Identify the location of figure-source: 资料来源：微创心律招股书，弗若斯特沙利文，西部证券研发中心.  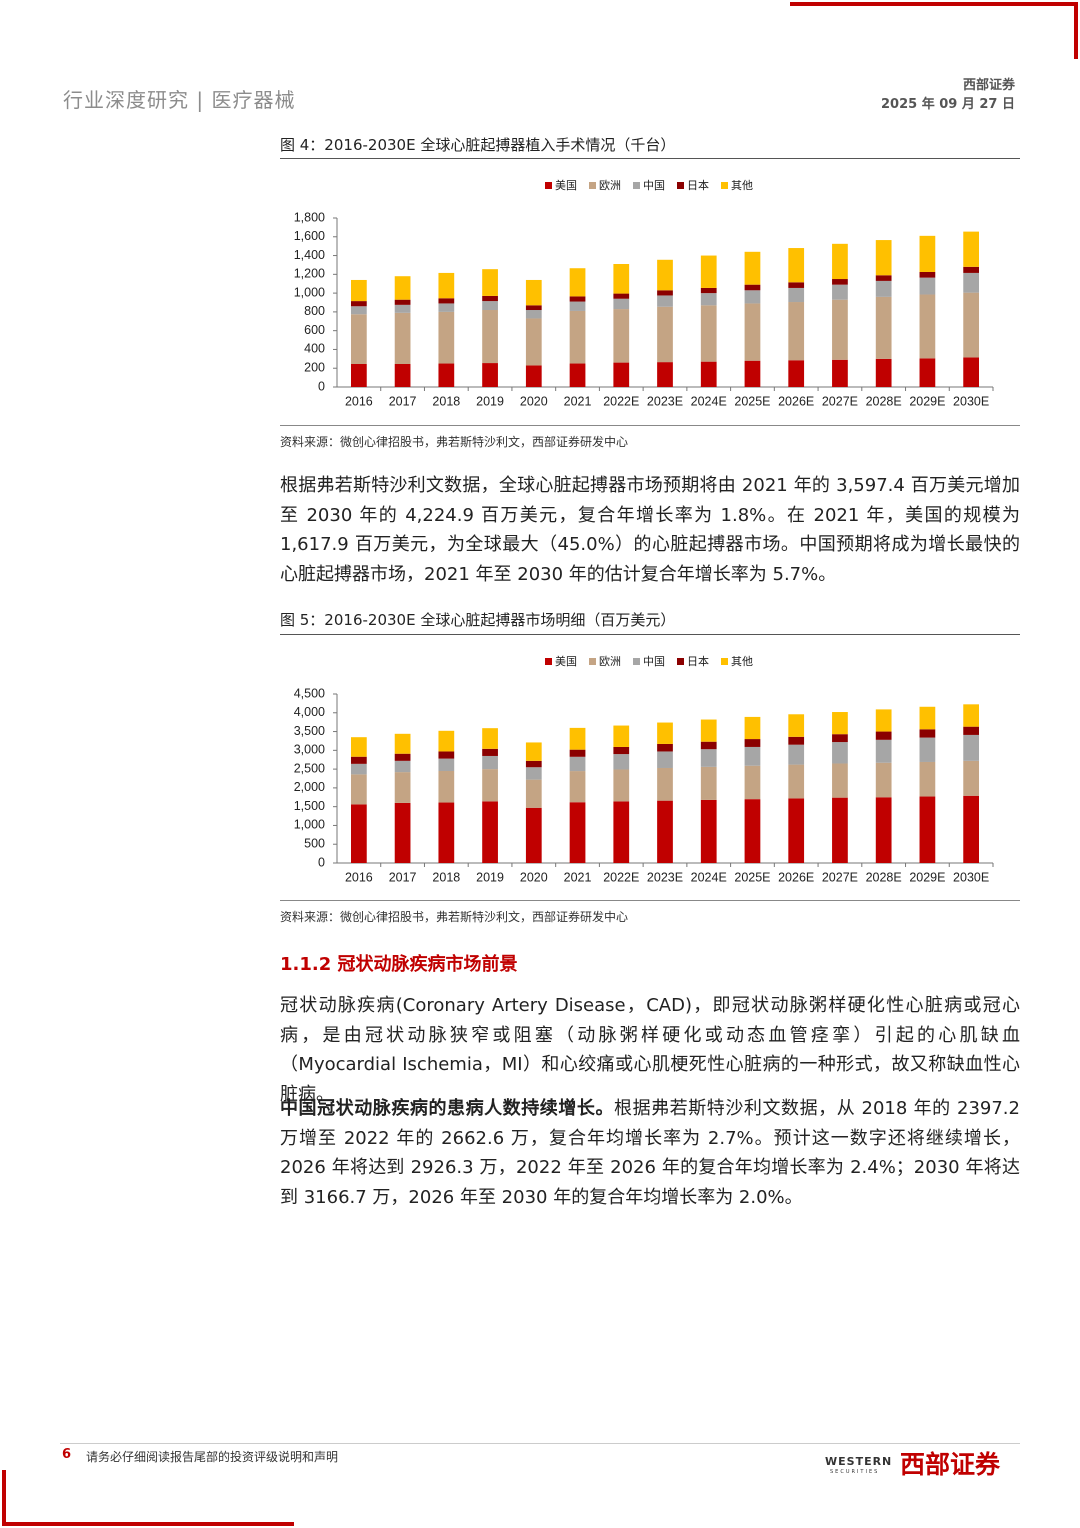
(454, 442).